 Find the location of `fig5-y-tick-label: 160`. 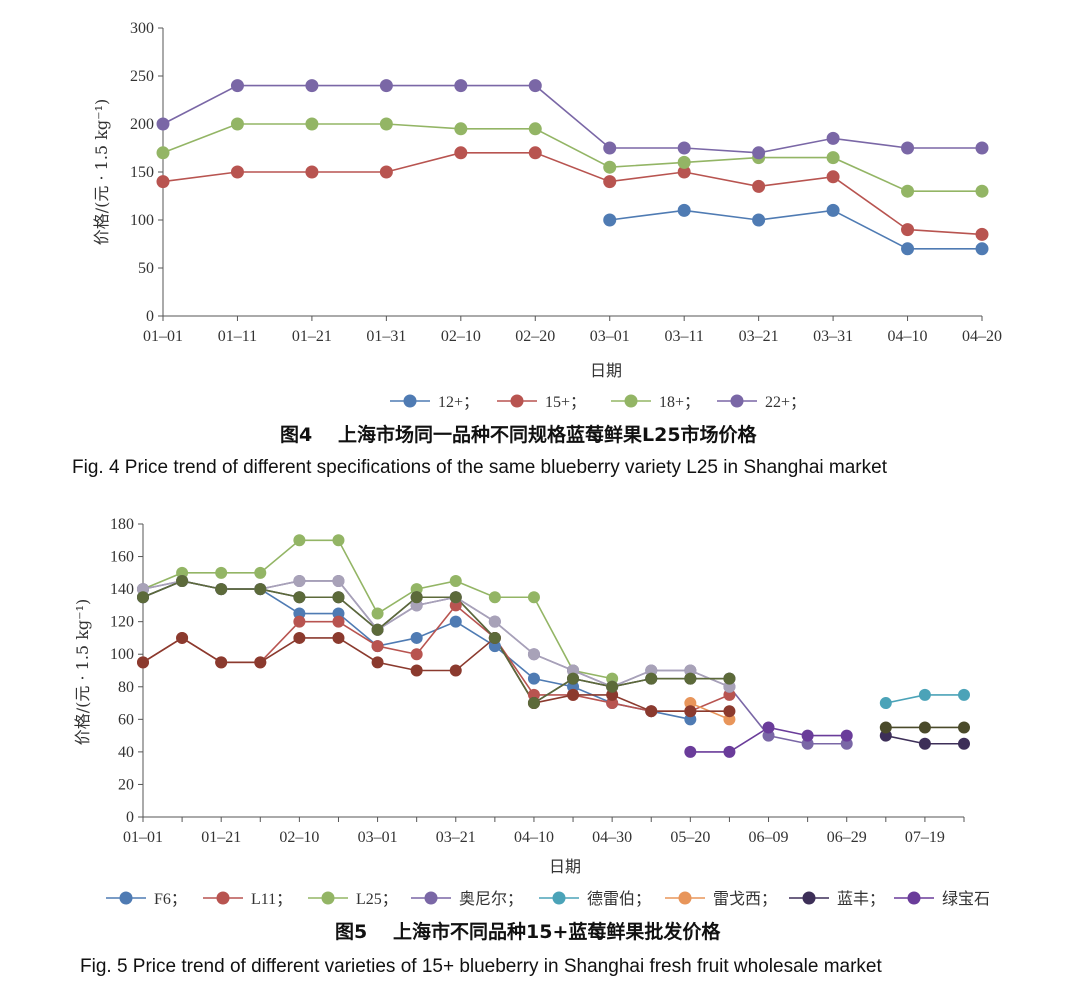

fig5-y-tick-label: 160 is located at coordinates (122, 557).